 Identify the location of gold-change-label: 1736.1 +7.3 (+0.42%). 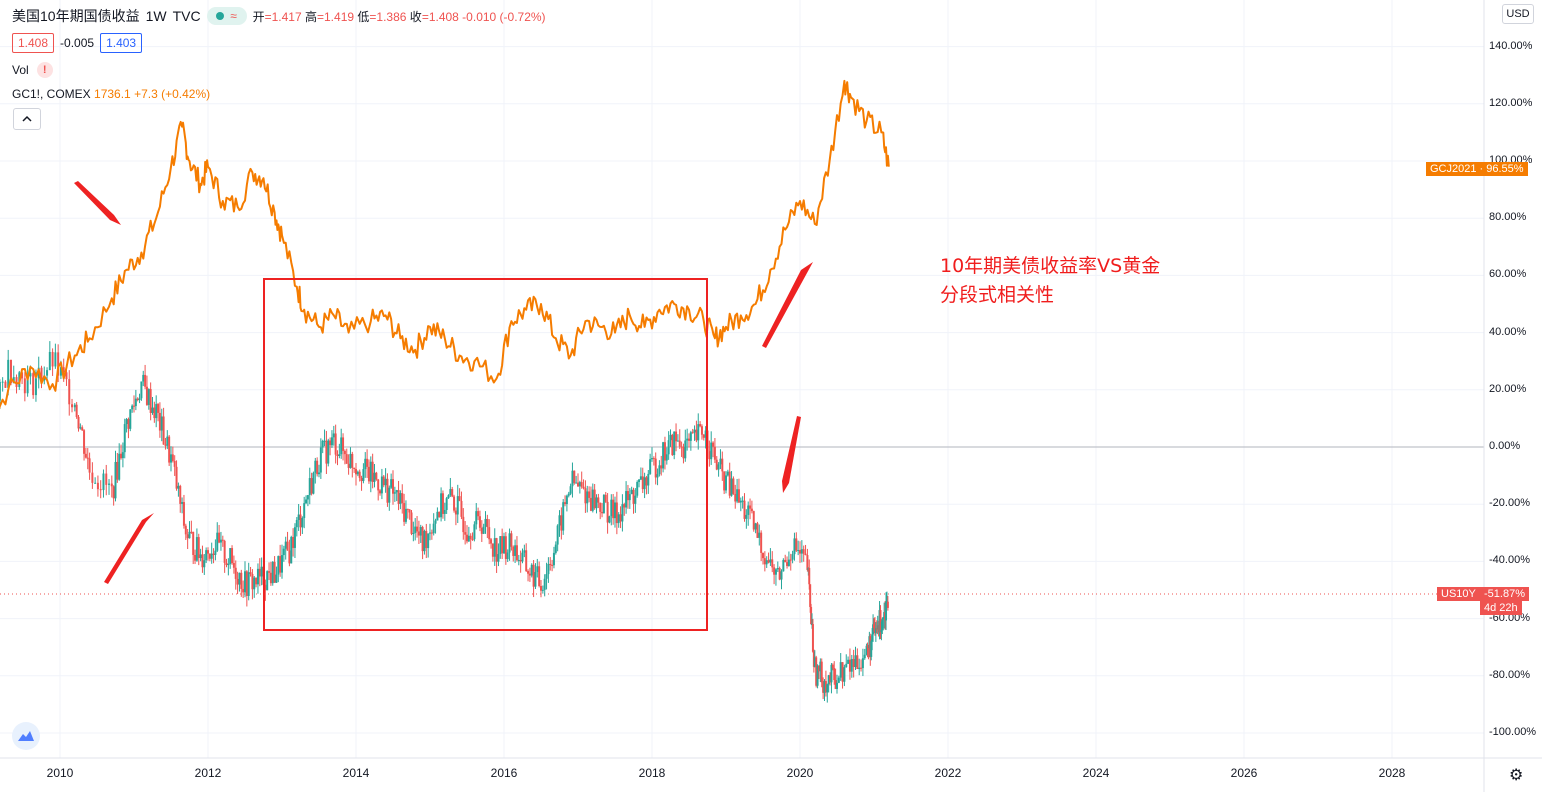
(152, 94).